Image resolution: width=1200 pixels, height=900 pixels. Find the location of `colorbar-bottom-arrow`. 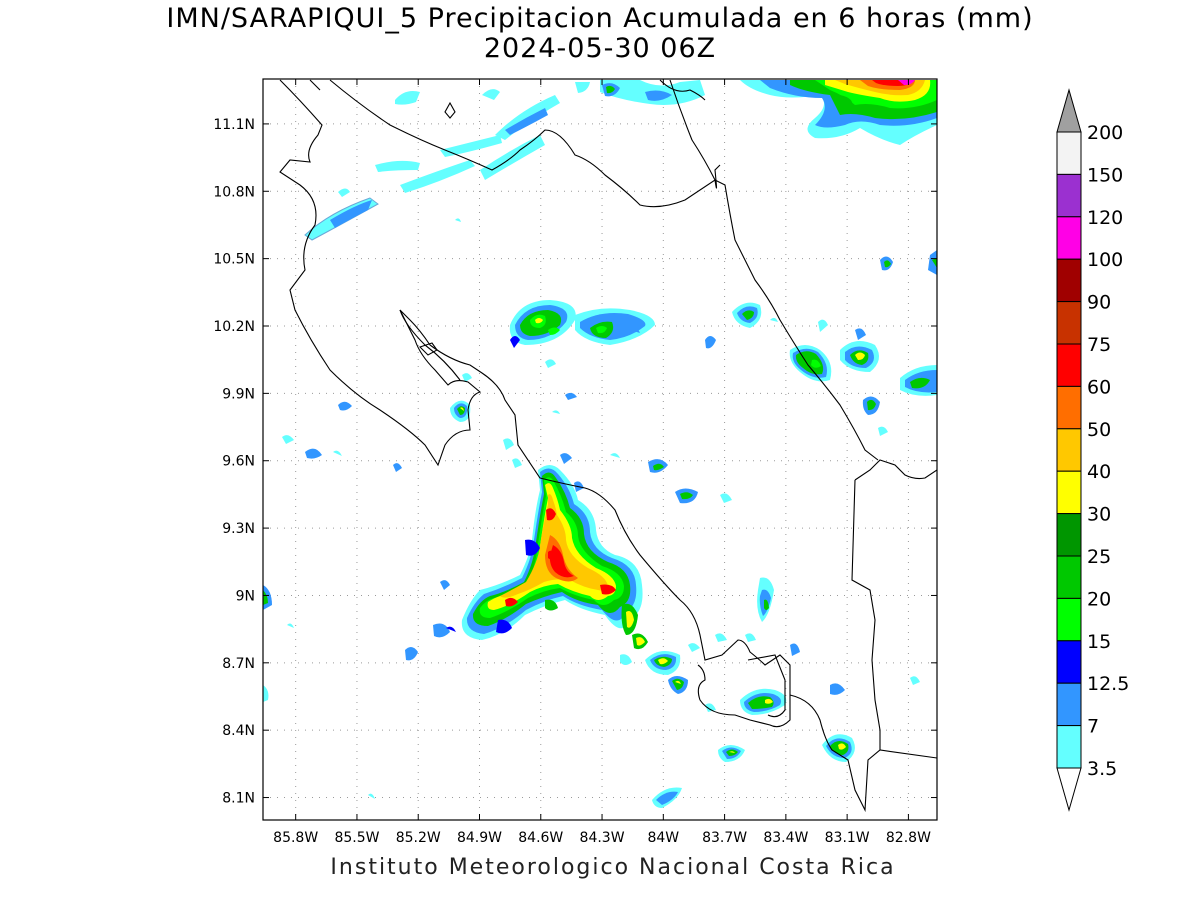

colorbar-bottom-arrow is located at coordinates (1069, 789).